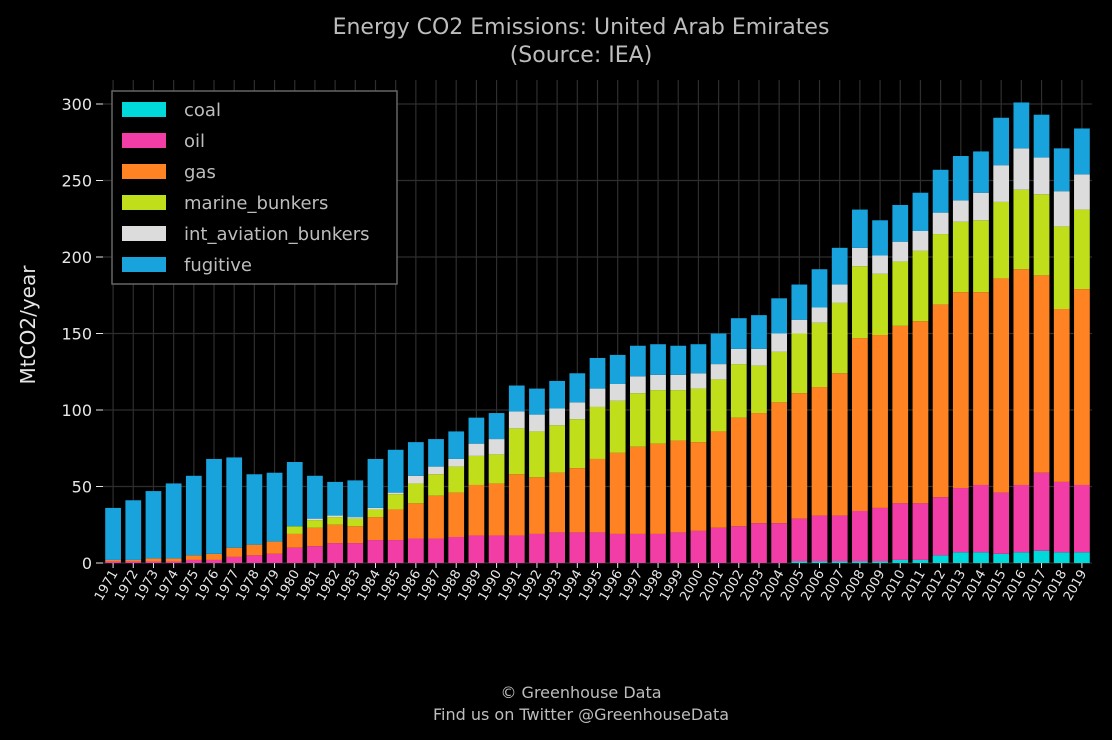 The height and width of the screenshot is (740, 1112). I want to click on bar-coal-2011, so click(920, 561).